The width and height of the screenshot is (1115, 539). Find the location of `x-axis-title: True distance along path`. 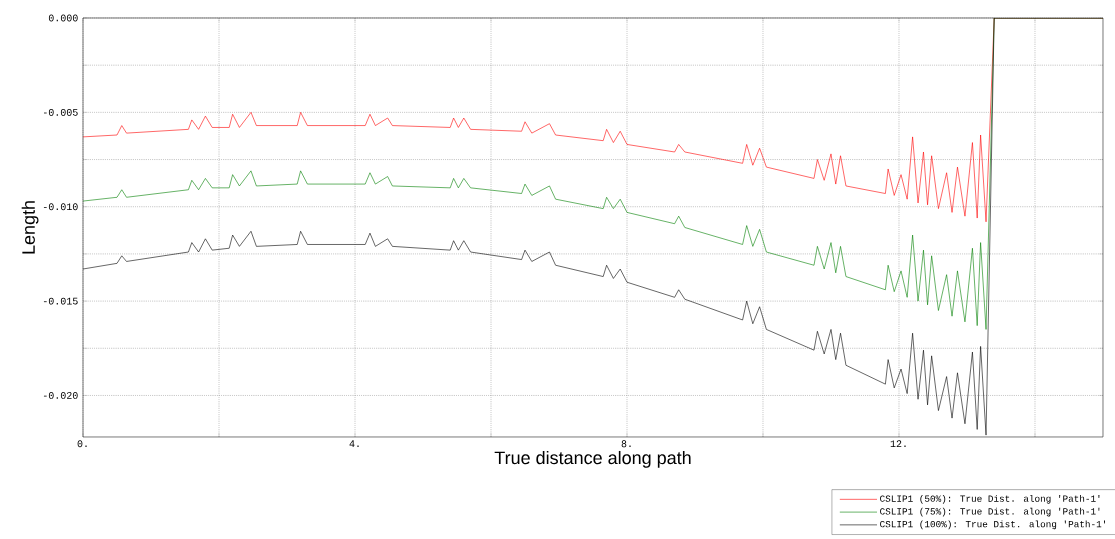

x-axis-title: True distance along path is located at coordinates (592, 459).